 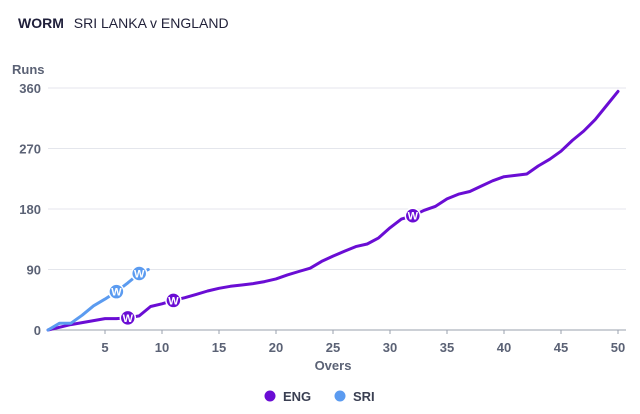 What do you see at coordinates (364, 396) in the screenshot?
I see `legend-label: SRI` at bounding box center [364, 396].